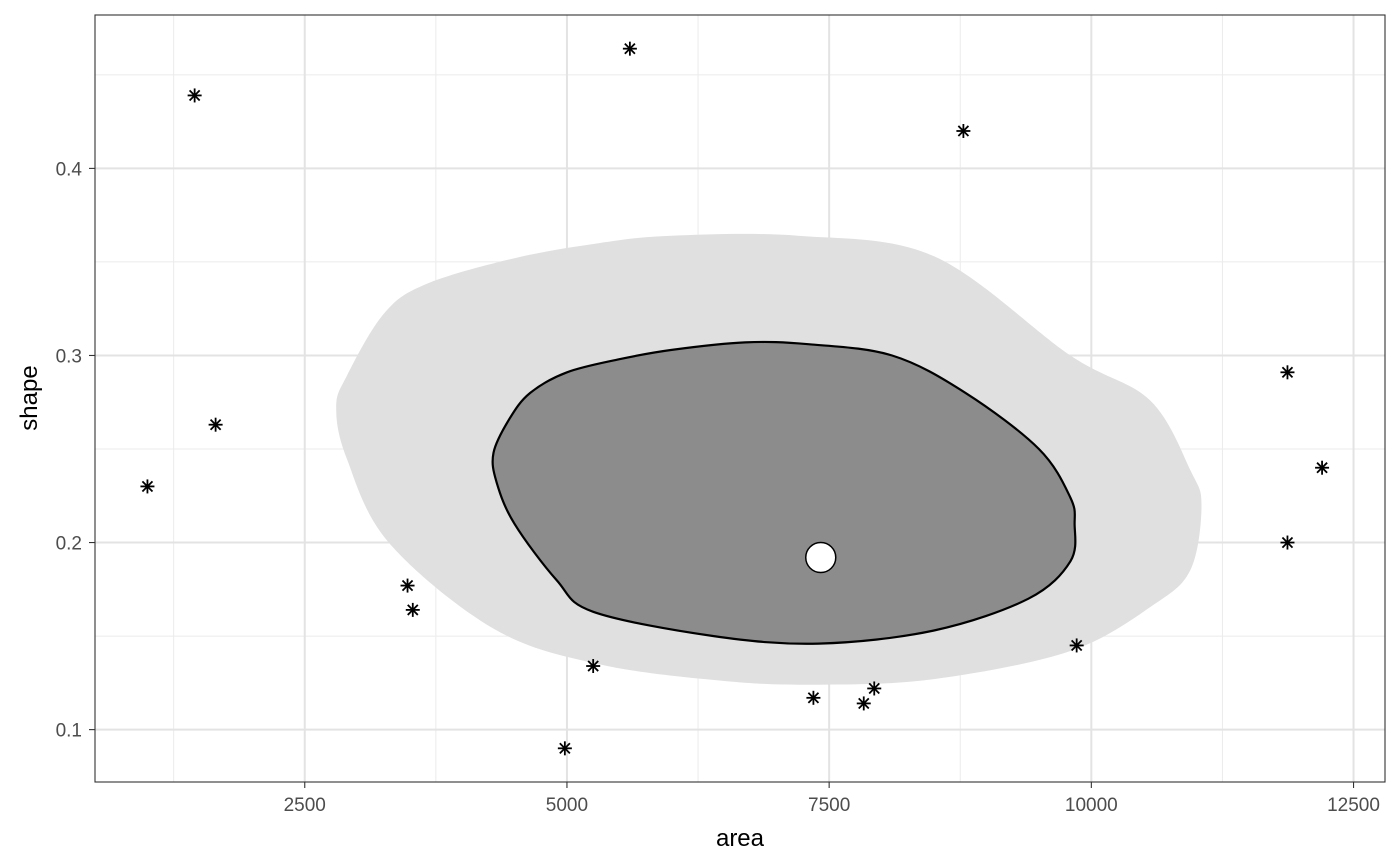 Image resolution: width=1400 pixels, height=866 pixels. What do you see at coordinates (740, 838) in the screenshot?
I see `x-axis-title: area` at bounding box center [740, 838].